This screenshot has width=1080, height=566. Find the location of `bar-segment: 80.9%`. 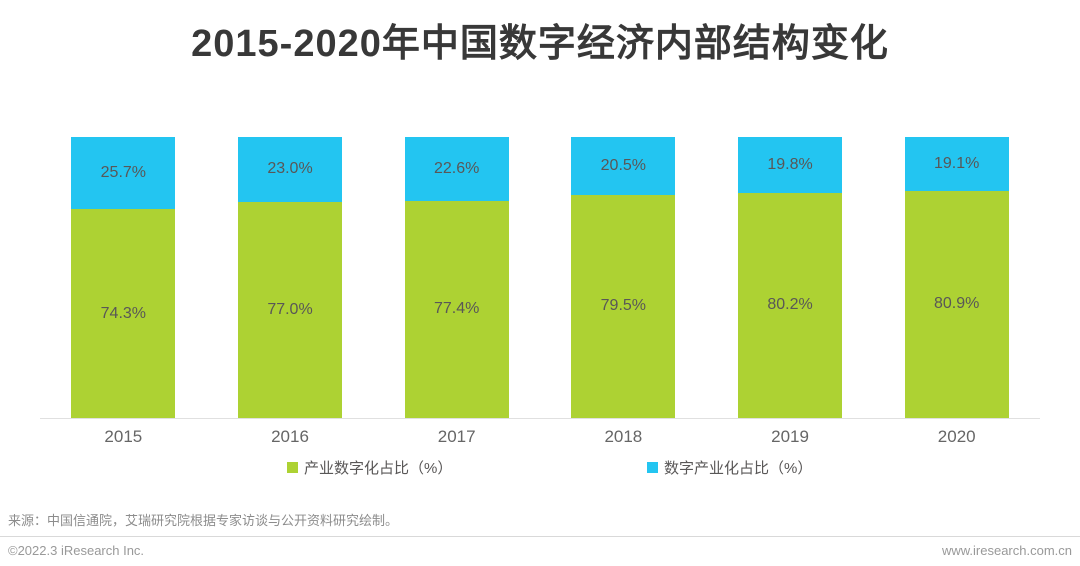

bar-segment: 80.9% is located at coordinates (956, 304).